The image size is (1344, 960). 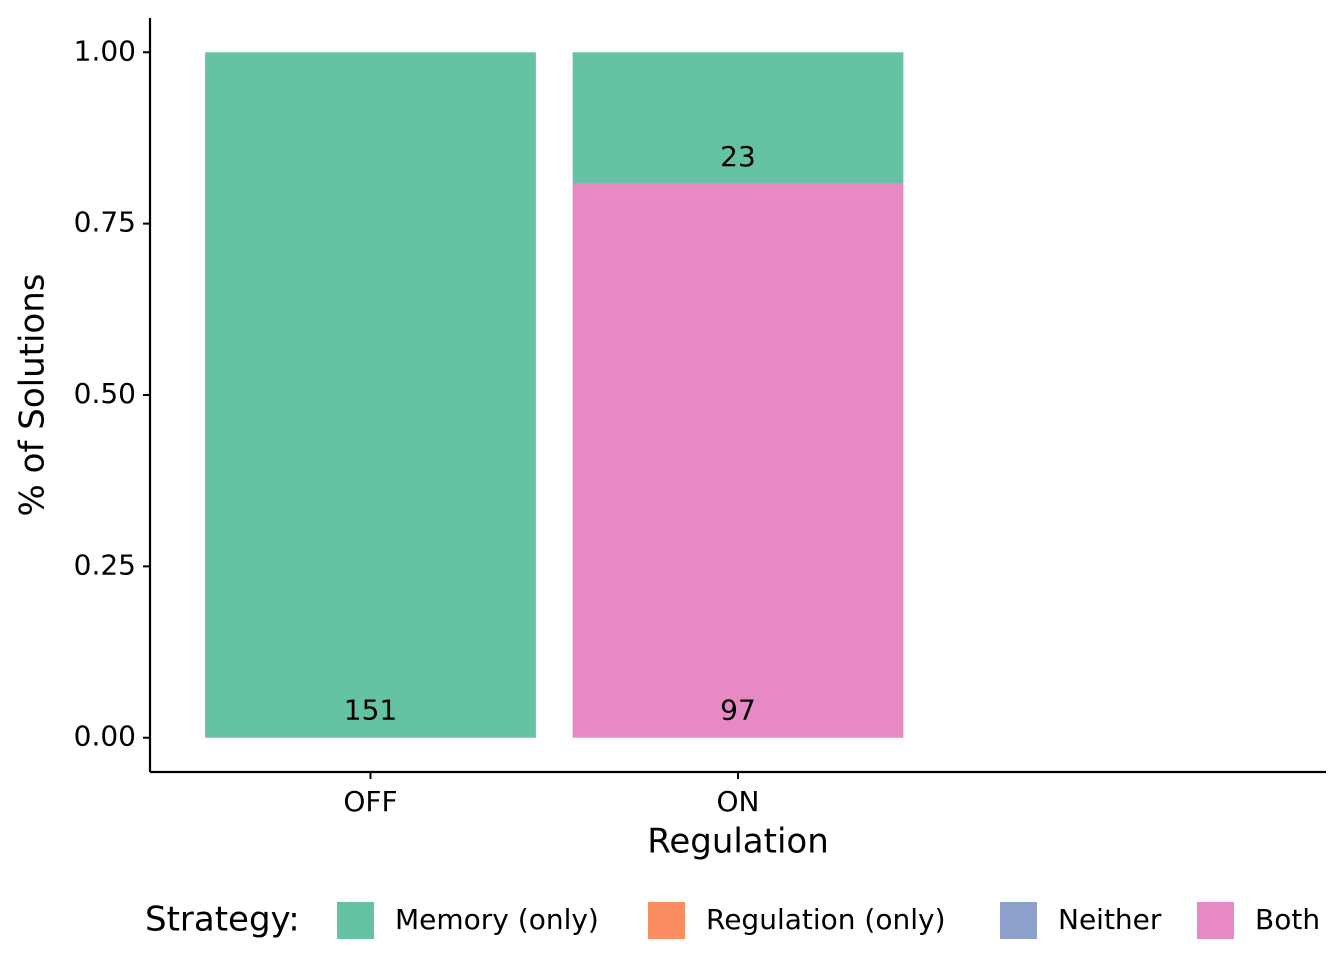 What do you see at coordinates (105, 564) in the screenshot?
I see `y-tick-label: 0.25` at bounding box center [105, 564].